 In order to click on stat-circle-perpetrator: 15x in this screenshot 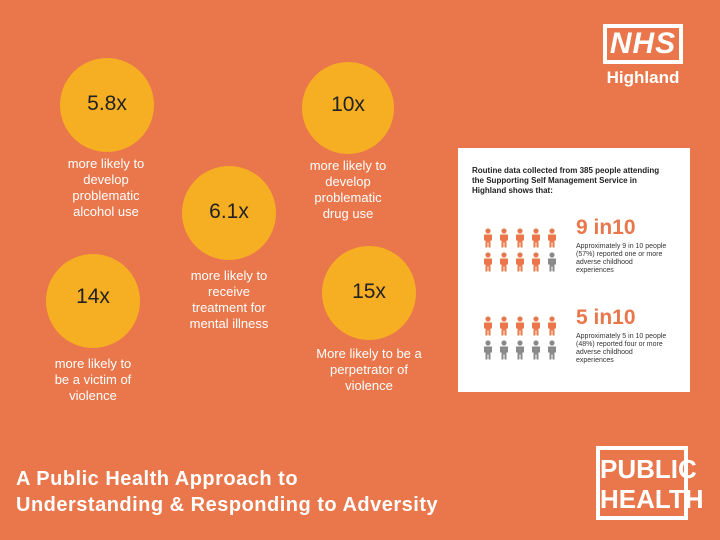, I will do `click(369, 293)`.